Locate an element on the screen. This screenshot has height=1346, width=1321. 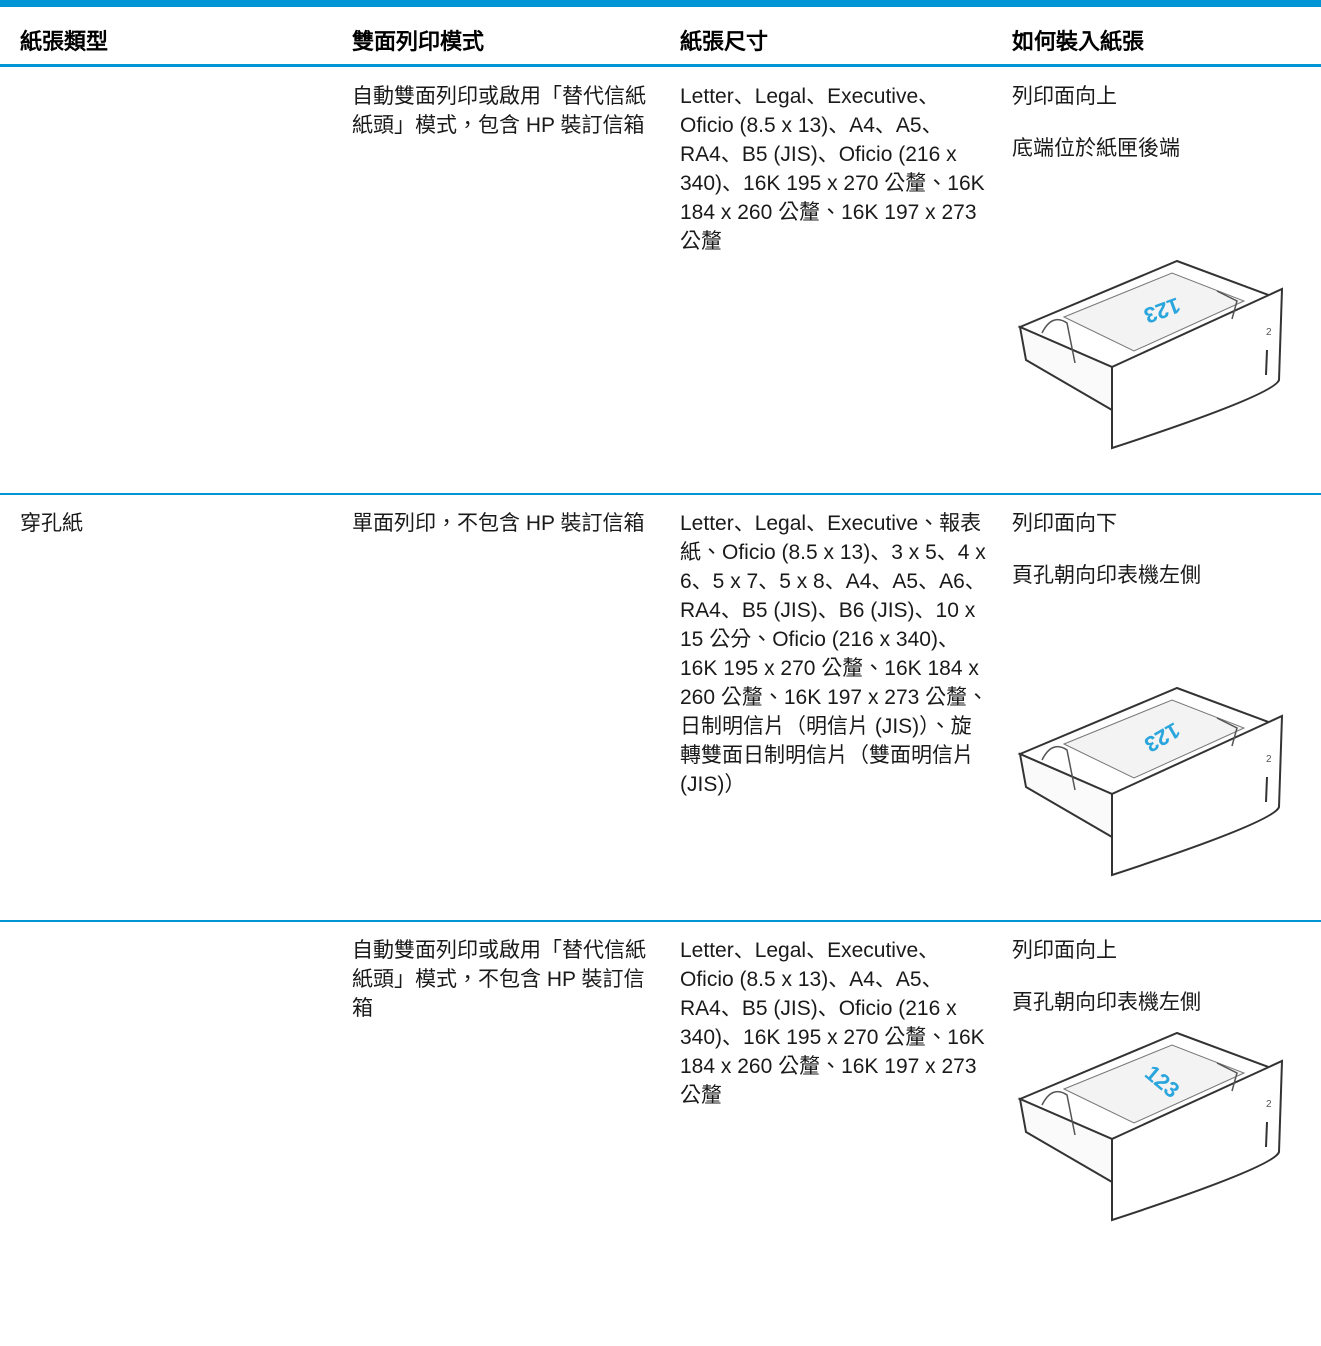
header-cell: 雙面列印模式 is located at coordinates (418, 41).